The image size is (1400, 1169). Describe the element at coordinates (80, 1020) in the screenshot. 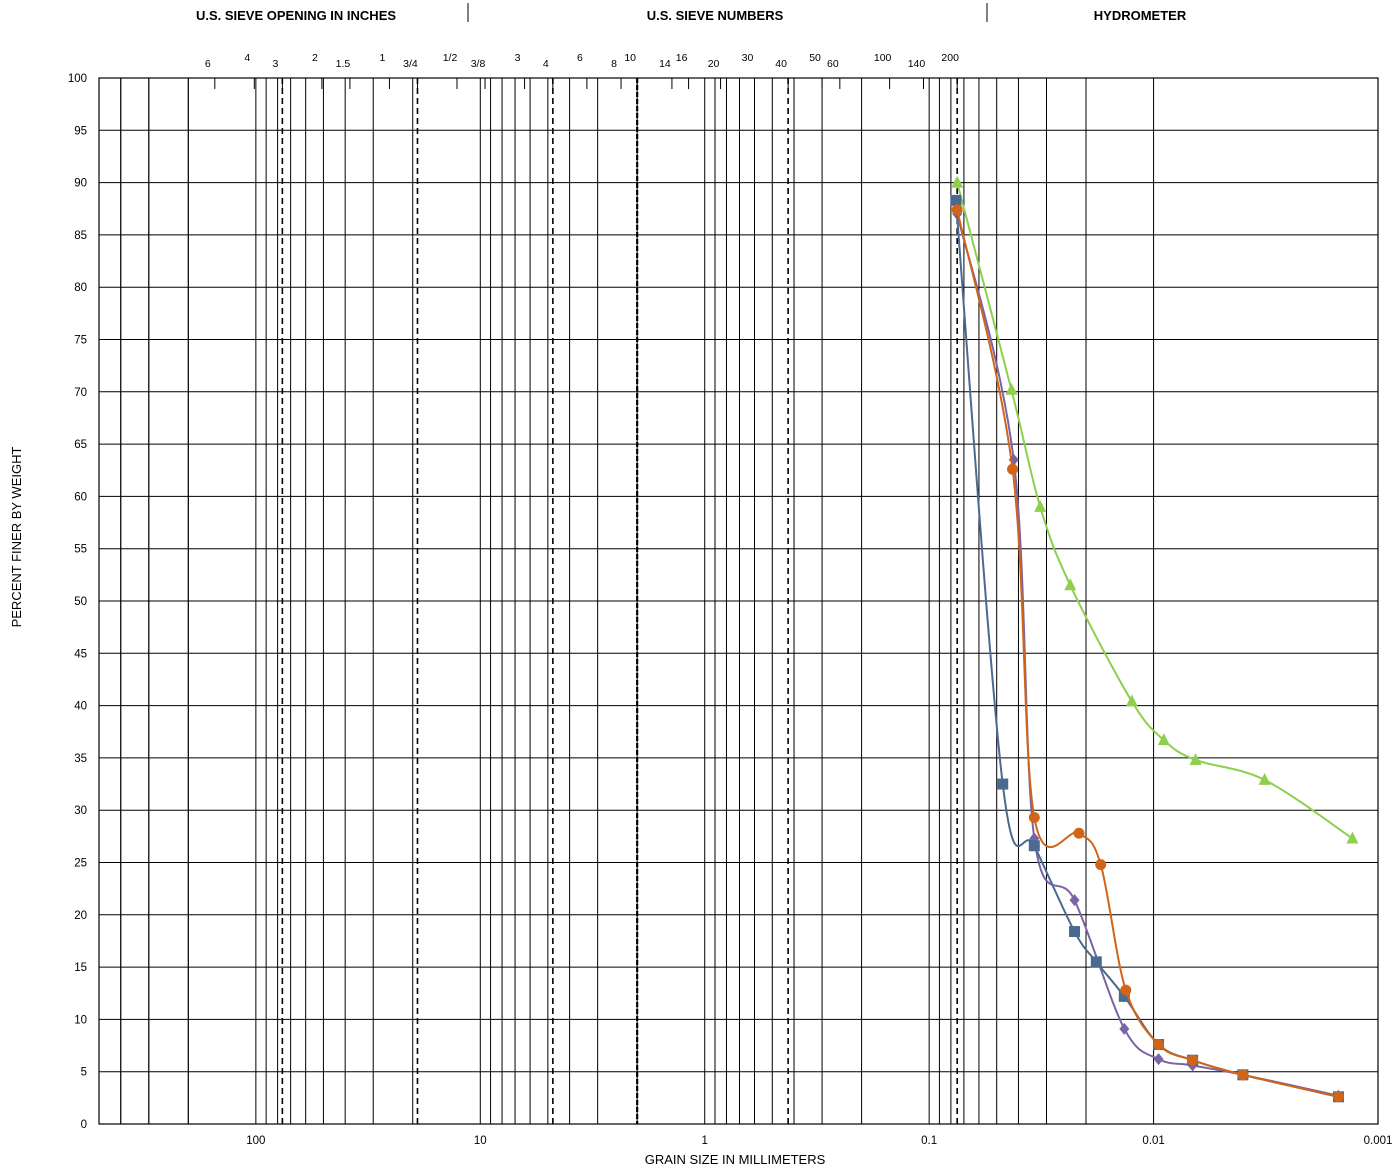

I see `y-tick-label: 10` at that location.